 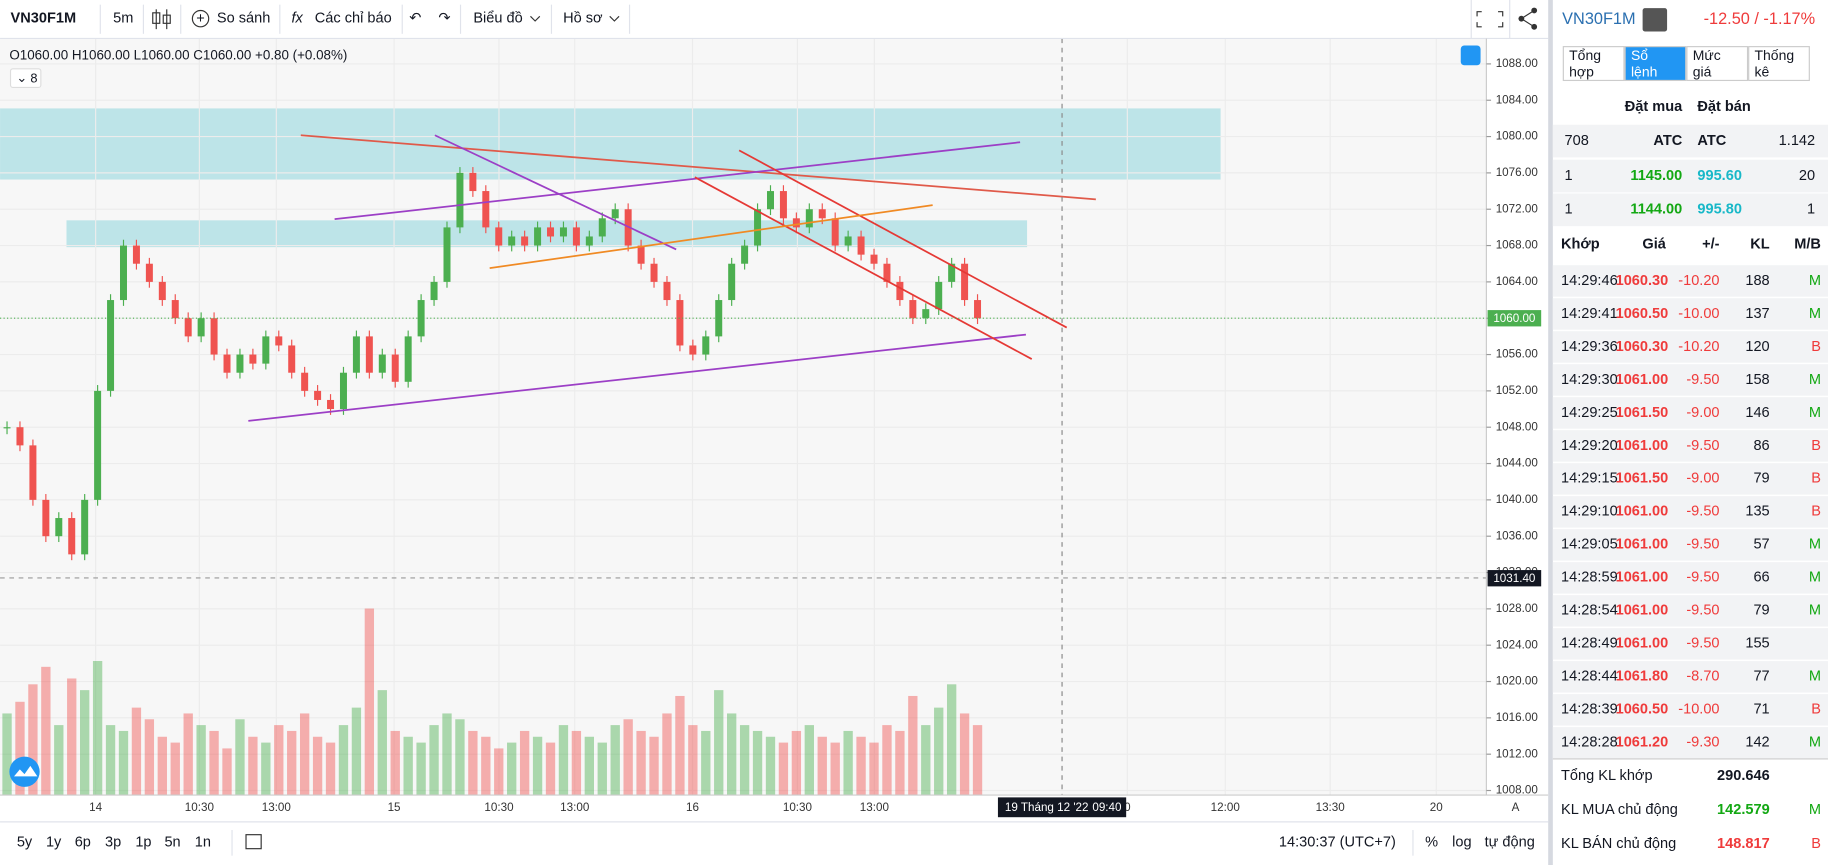 I want to click on trade-cell: 1061.20, so click(x=1642, y=743).